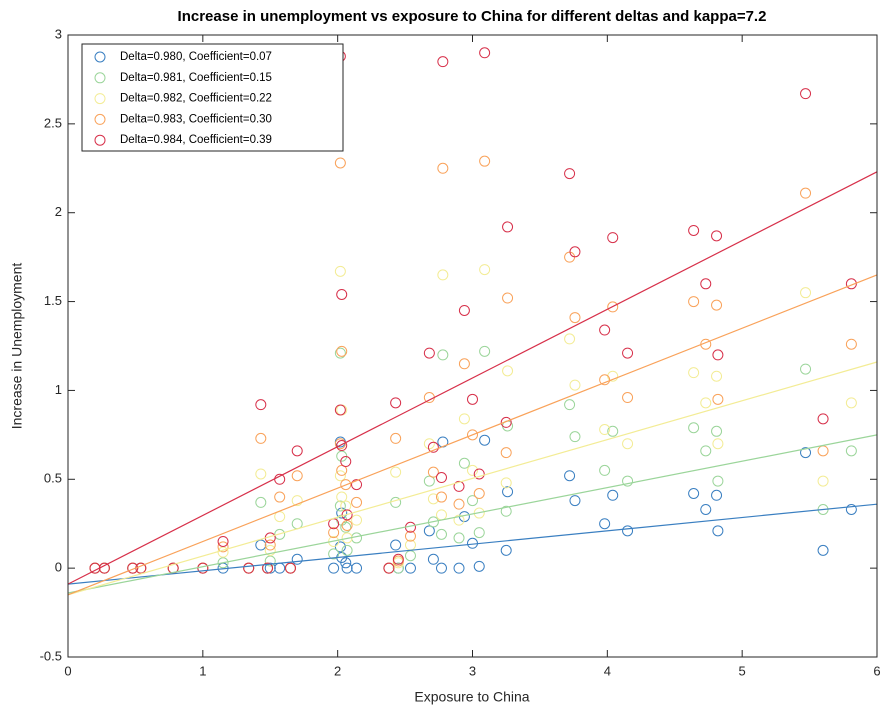  What do you see at coordinates (196, 78) in the screenshot?
I see `legend-label: Delta=0.981, Coefficient=0.15` at bounding box center [196, 78].